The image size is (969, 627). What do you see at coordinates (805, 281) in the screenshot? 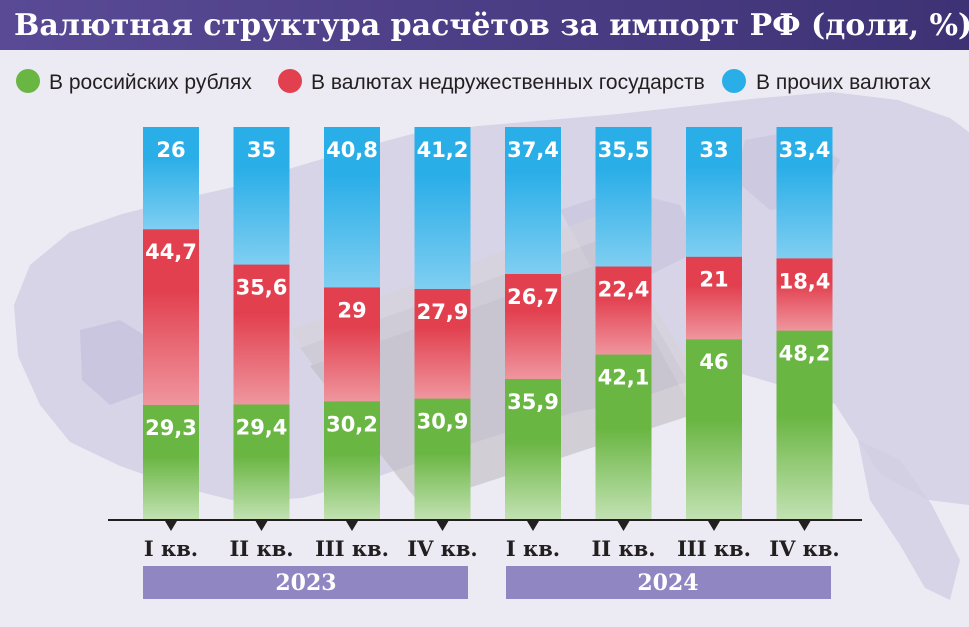
I see `value-label-unfriendly-8: 18,4` at bounding box center [805, 281].